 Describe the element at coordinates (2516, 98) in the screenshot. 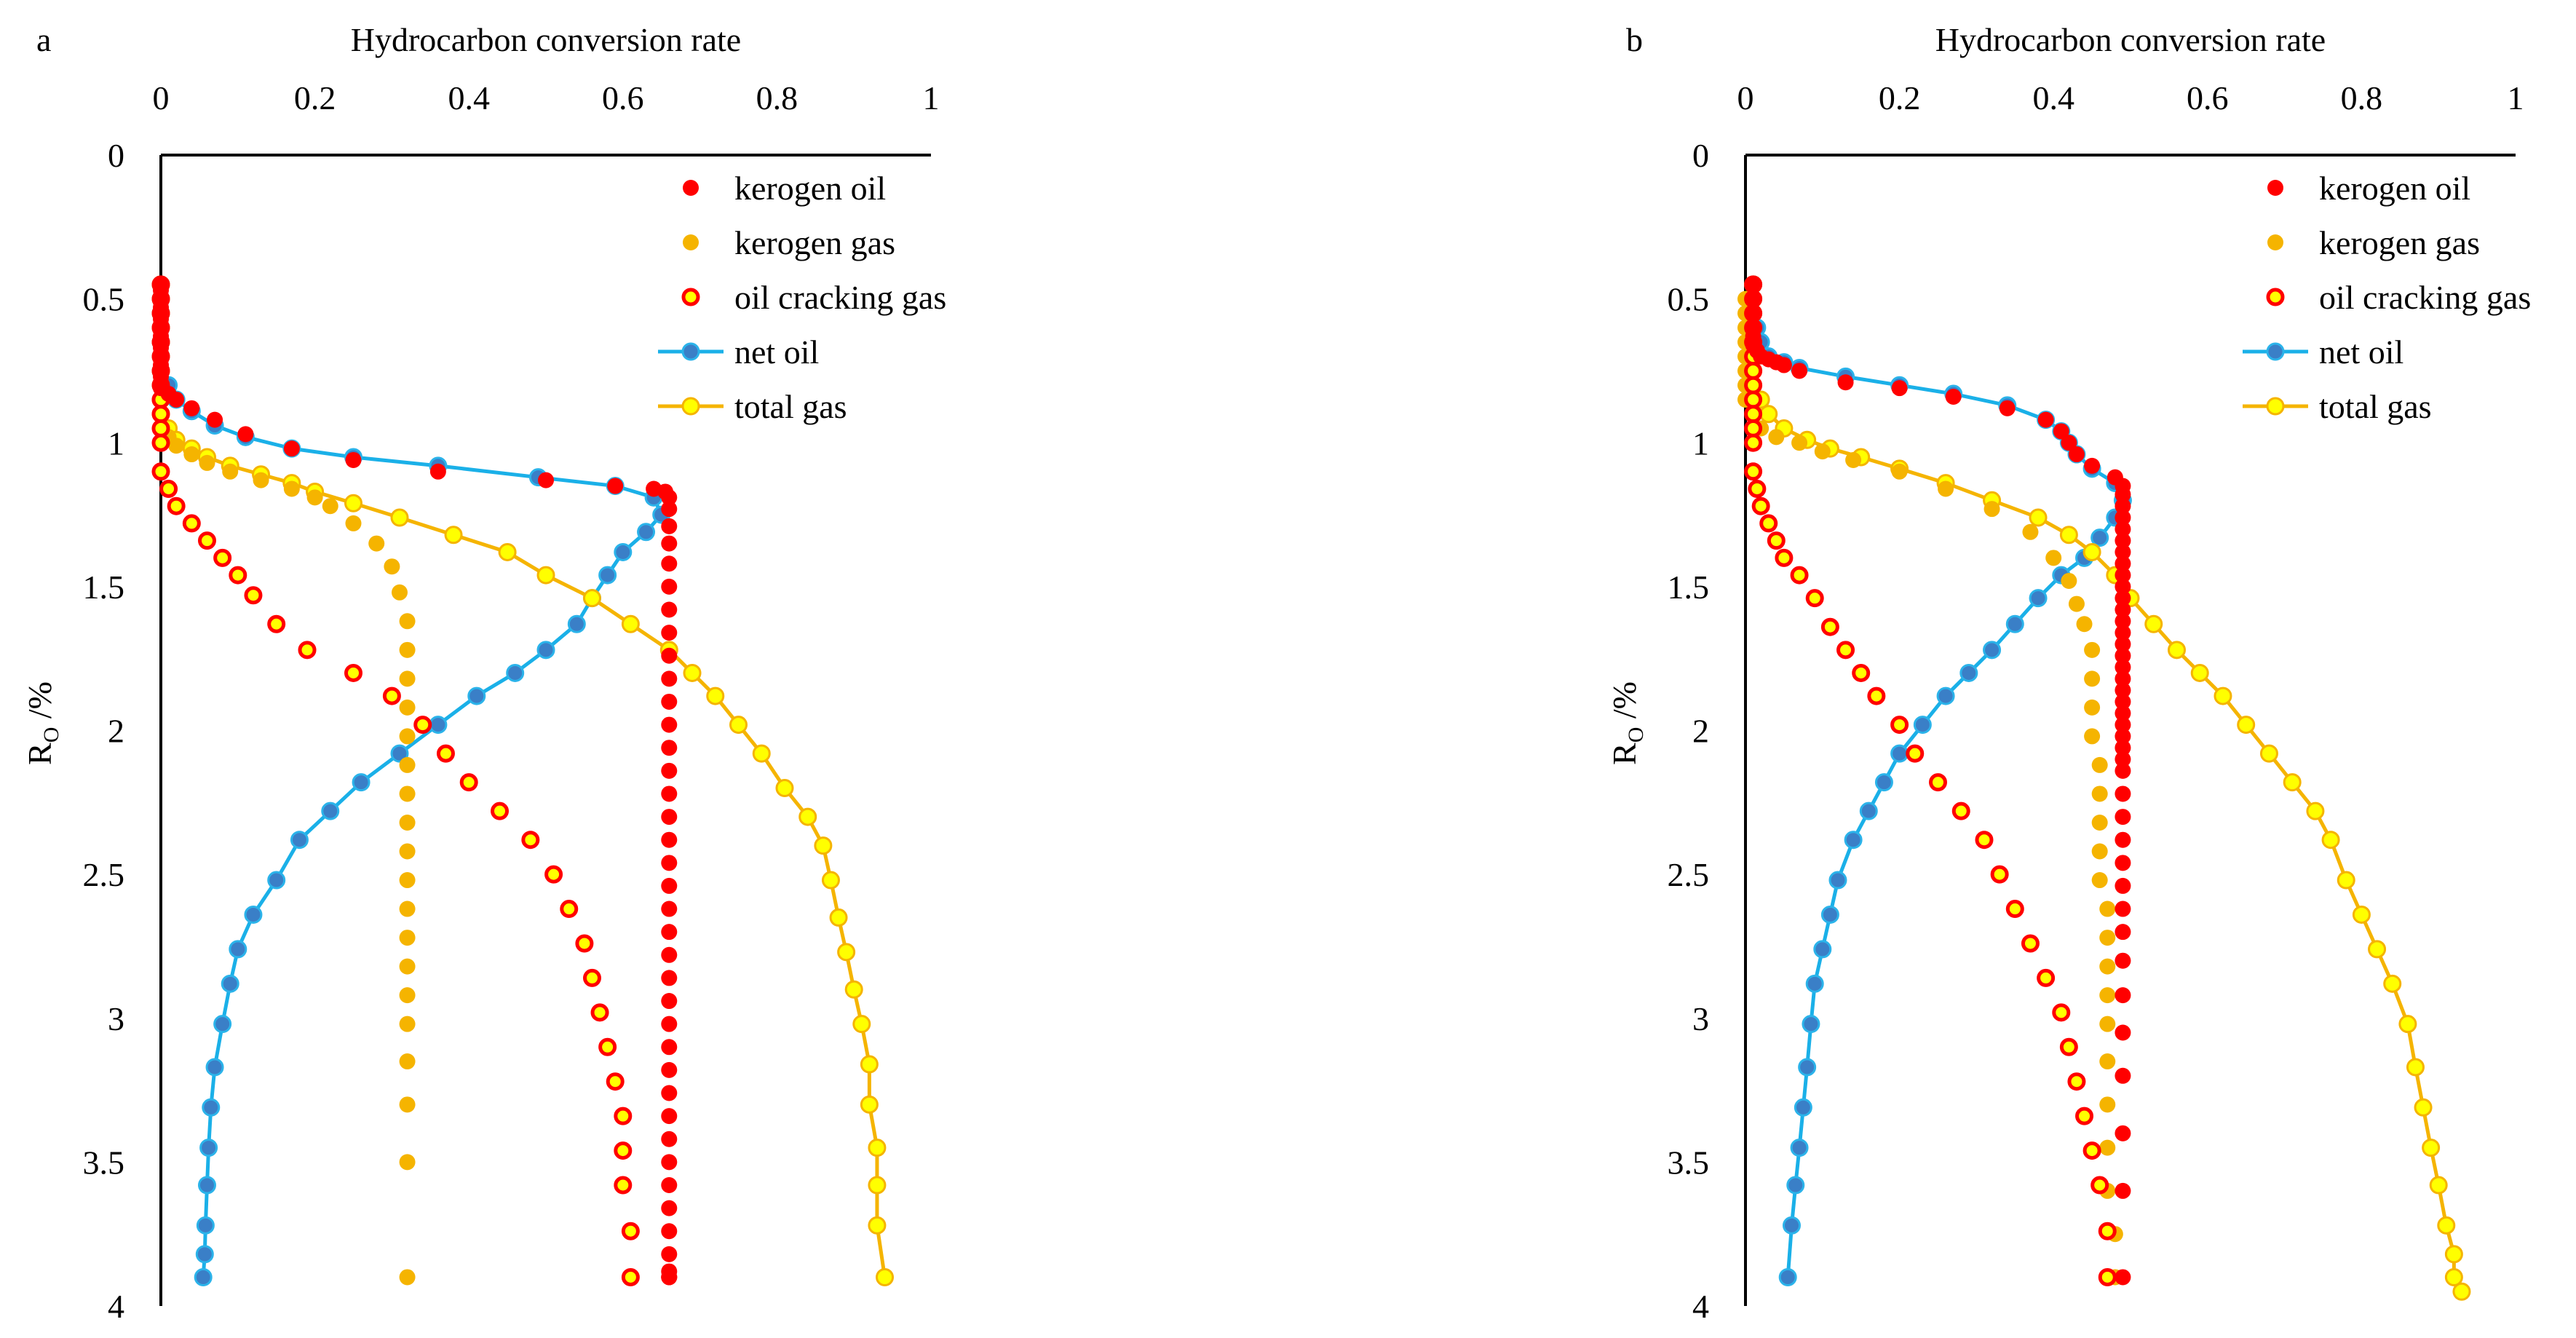

I see `x-tick-label: 1` at that location.